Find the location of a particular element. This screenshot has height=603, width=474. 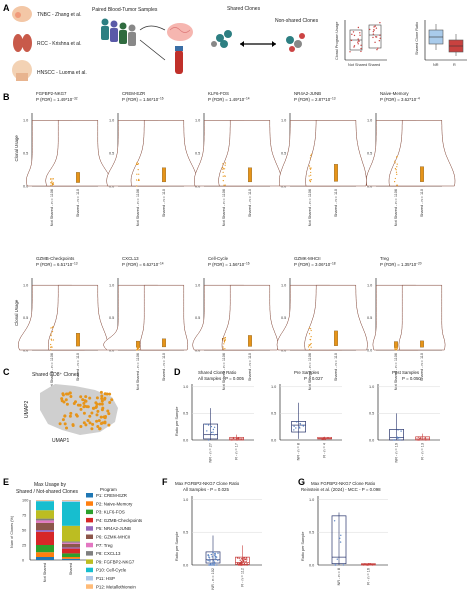

y-axis-label: Num of Clones (%) is located at coordinates (12, 531).